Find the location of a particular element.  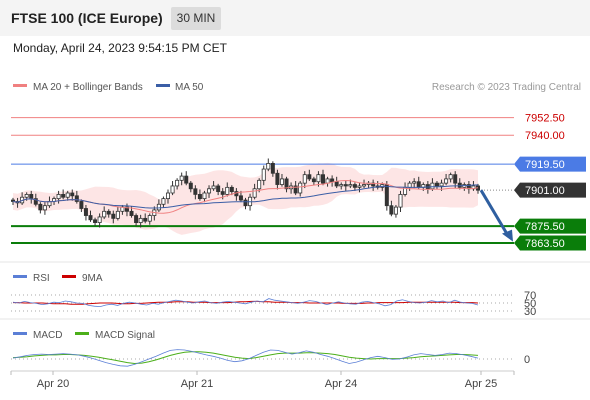

level-label-tag is located at coordinates (550, 243).